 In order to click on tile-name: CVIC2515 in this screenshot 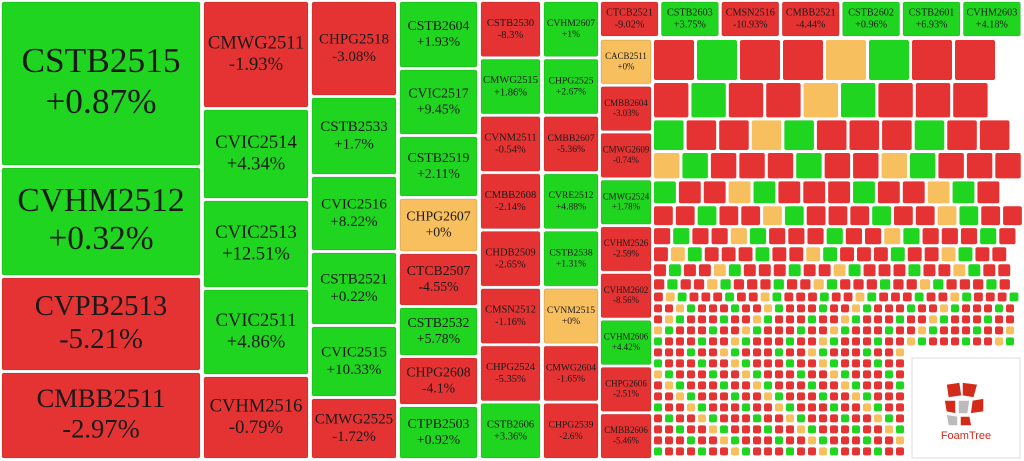, I will do `click(354, 353)`.